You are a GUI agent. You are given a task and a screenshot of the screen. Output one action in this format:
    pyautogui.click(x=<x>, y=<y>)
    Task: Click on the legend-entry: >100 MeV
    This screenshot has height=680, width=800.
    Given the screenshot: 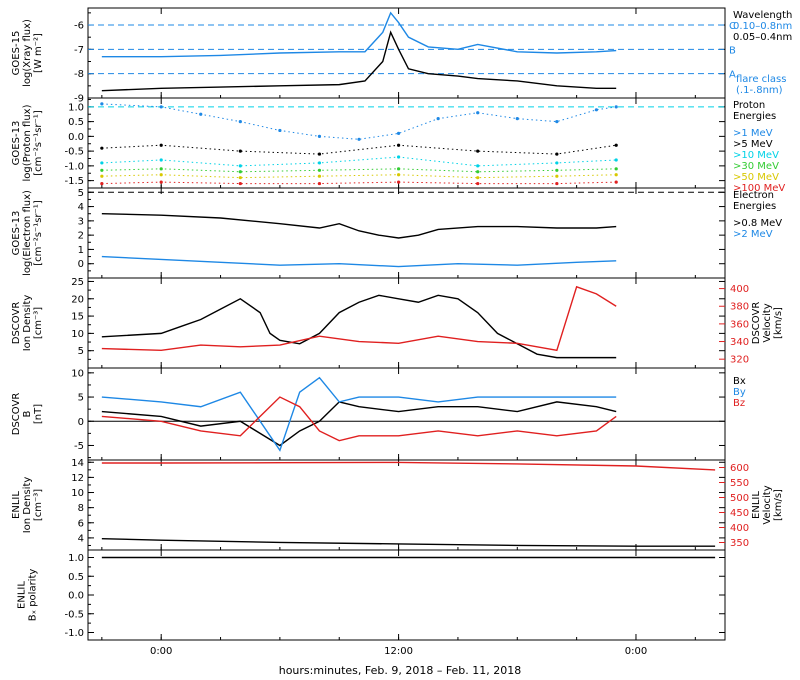 What is the action you would take?
    pyautogui.click(x=759, y=188)
    